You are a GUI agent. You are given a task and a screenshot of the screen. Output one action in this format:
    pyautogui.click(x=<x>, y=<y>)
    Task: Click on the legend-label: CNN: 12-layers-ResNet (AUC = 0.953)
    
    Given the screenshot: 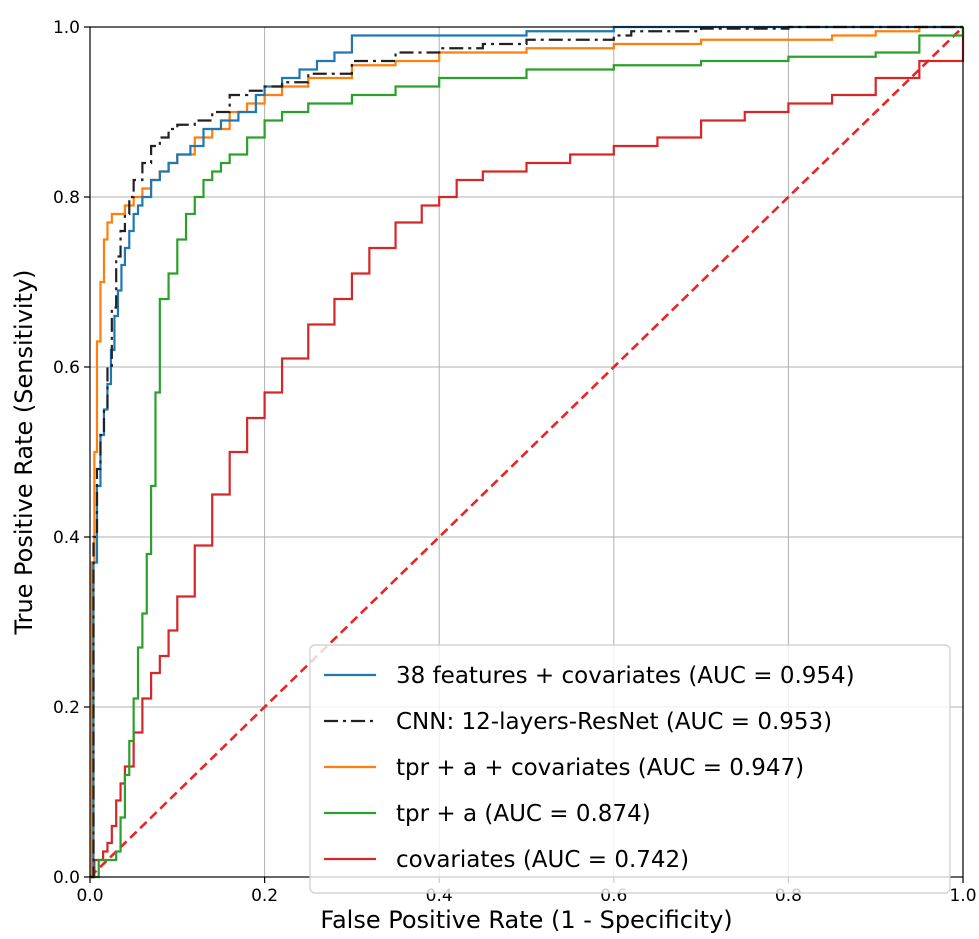 What is the action you would take?
    pyautogui.click(x=614, y=722)
    